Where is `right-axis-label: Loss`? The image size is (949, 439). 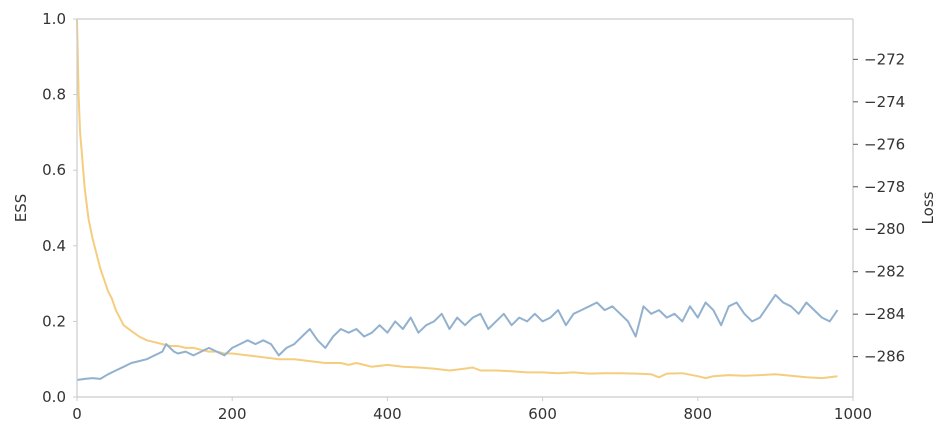
right-axis-label: Loss is located at coordinates (928, 207).